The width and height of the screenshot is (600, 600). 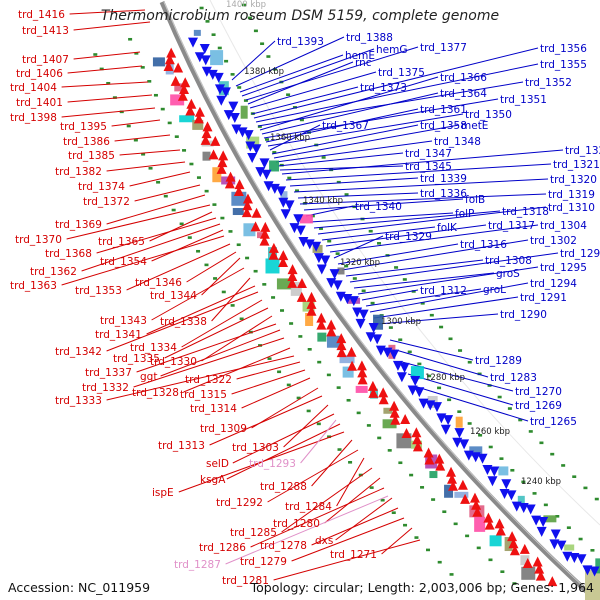 What do you see at coordinates (553, 422) in the screenshot?
I see `forward-gene-label: trd_1265` at bounding box center [553, 422].